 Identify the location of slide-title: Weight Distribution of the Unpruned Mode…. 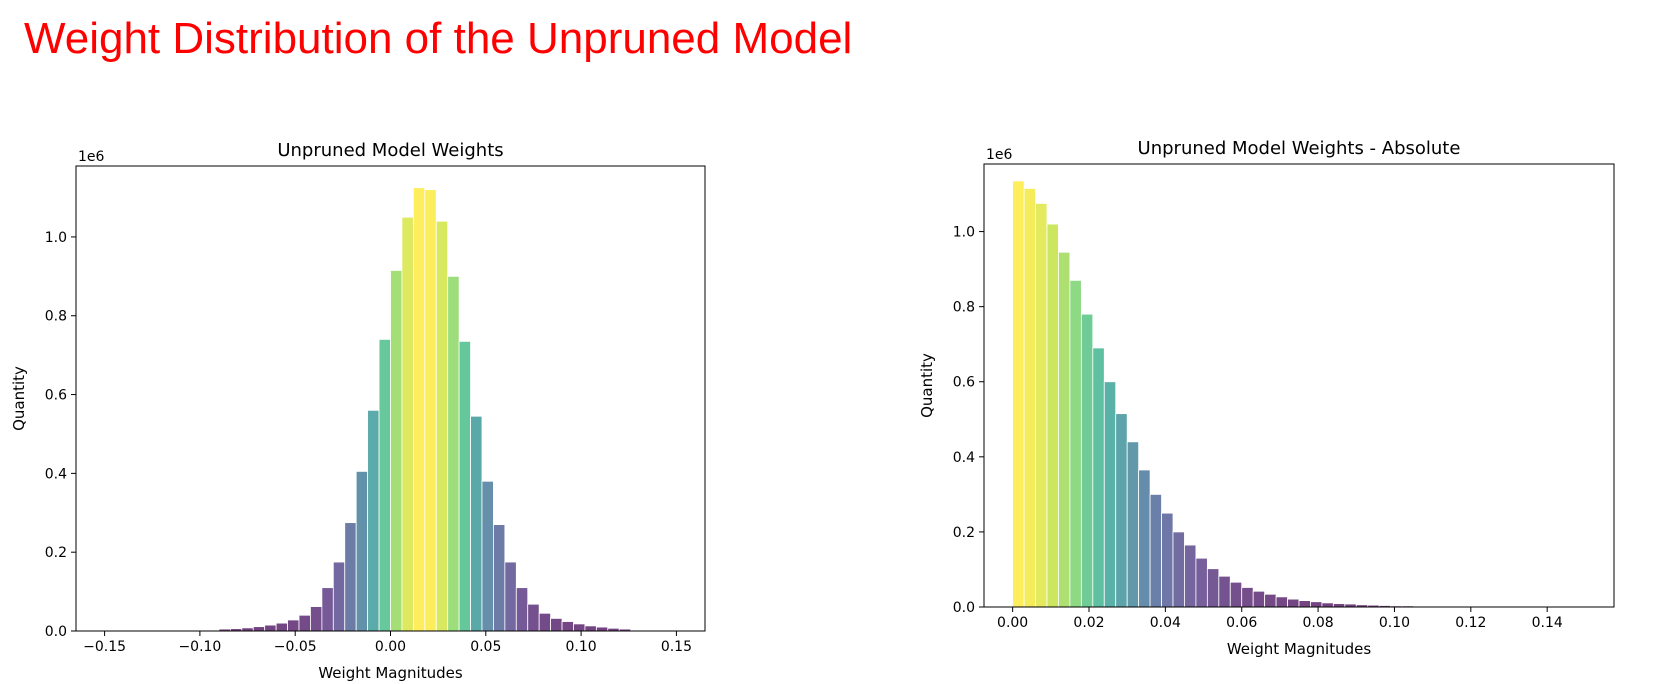
(438, 38).